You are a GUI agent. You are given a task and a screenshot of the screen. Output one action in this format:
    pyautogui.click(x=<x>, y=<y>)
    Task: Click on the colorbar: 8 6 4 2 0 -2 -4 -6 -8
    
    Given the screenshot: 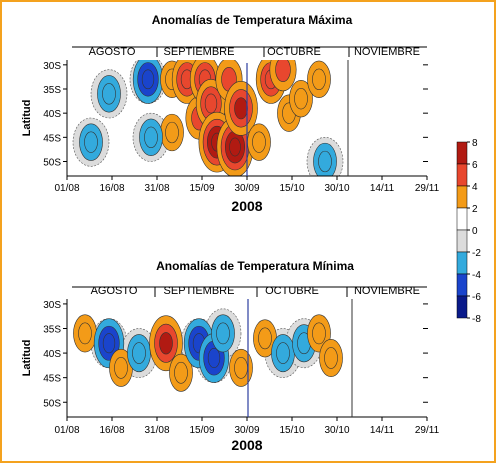 What is the action you would take?
    pyautogui.click(x=468, y=231)
    